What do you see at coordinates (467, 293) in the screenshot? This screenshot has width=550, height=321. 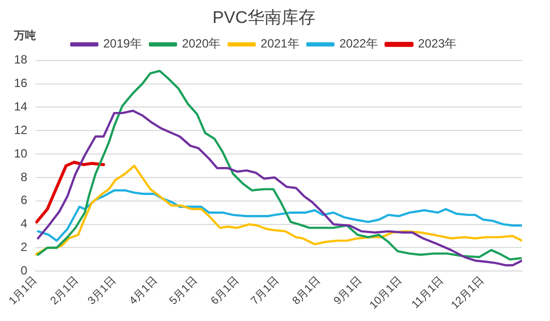 I see `x-tick-label: 12月1日` at bounding box center [467, 293].